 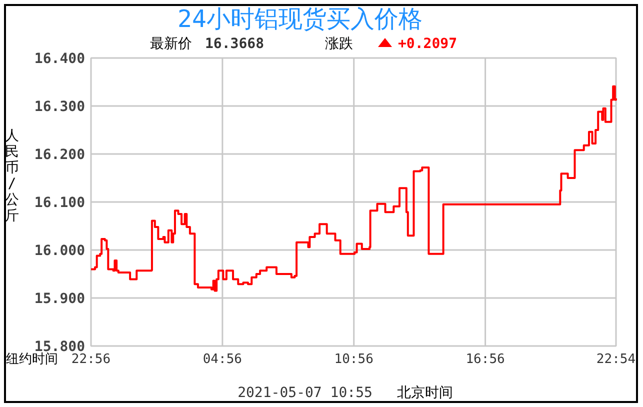 What do you see at coordinates (428, 44) in the screenshot?
I see `text: +0.2097` at bounding box center [428, 44].